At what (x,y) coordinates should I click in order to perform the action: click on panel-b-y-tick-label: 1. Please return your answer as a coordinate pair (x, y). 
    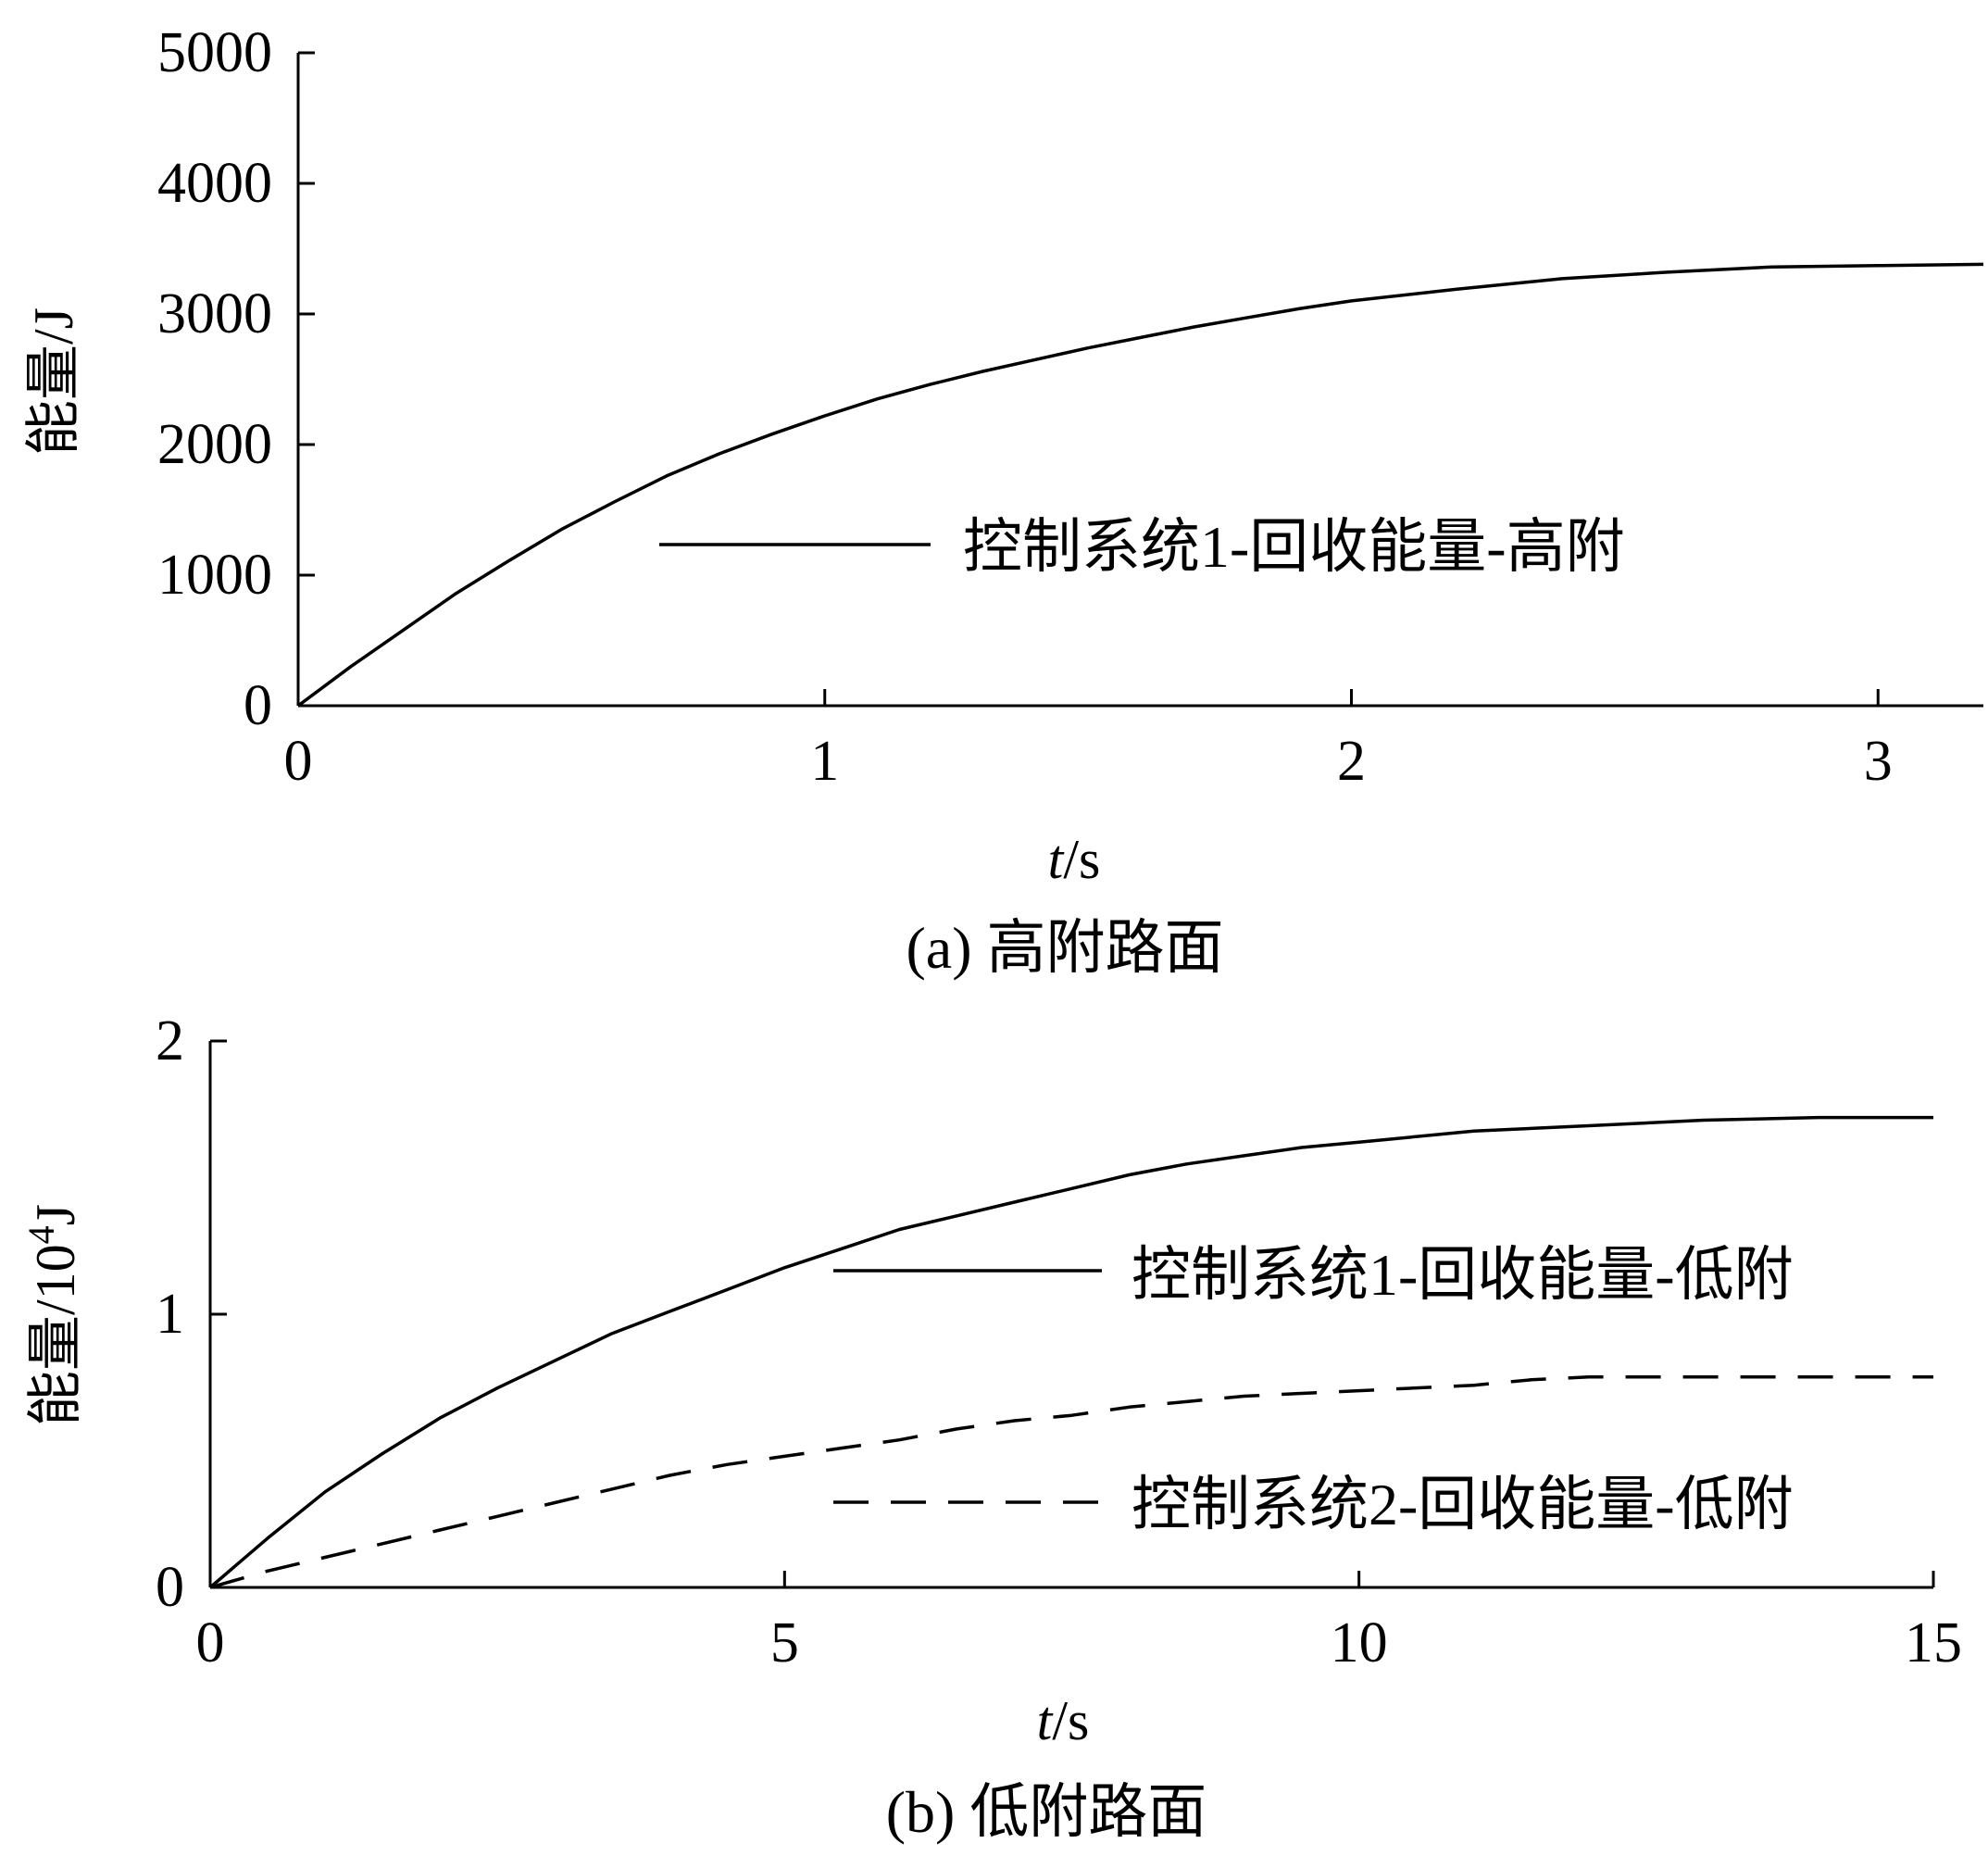
    Looking at the image, I should click on (170, 1314).